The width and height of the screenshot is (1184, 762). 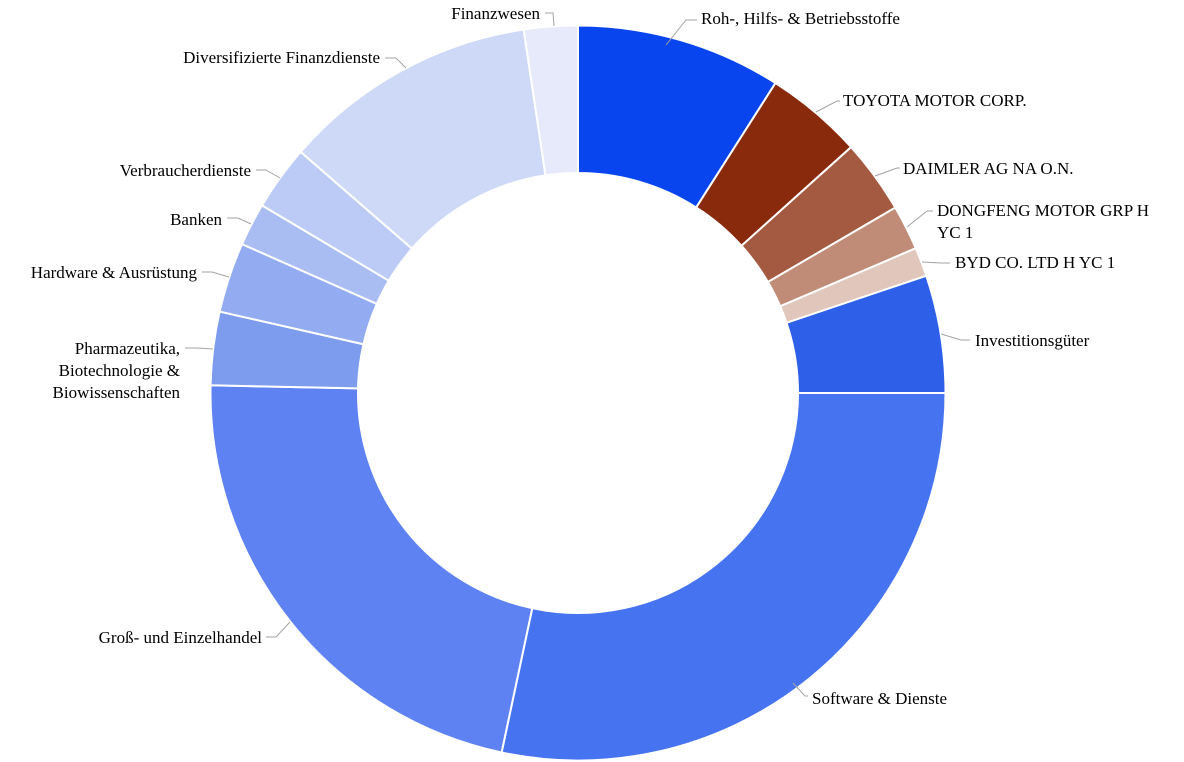 I want to click on label-dongfeng-motor-line-1: DONGFENG MOTOR GRP H, so click(x=1043, y=210).